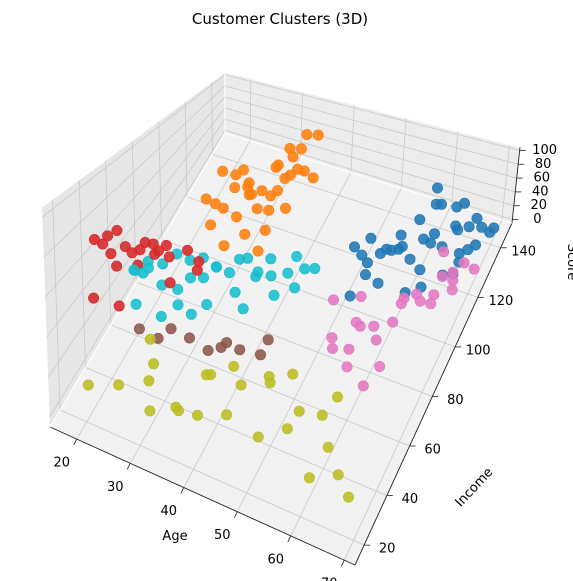 The height and width of the screenshot is (581, 573). Describe the element at coordinates (455, 400) in the screenshot. I see `y-tick-label: 80` at that location.